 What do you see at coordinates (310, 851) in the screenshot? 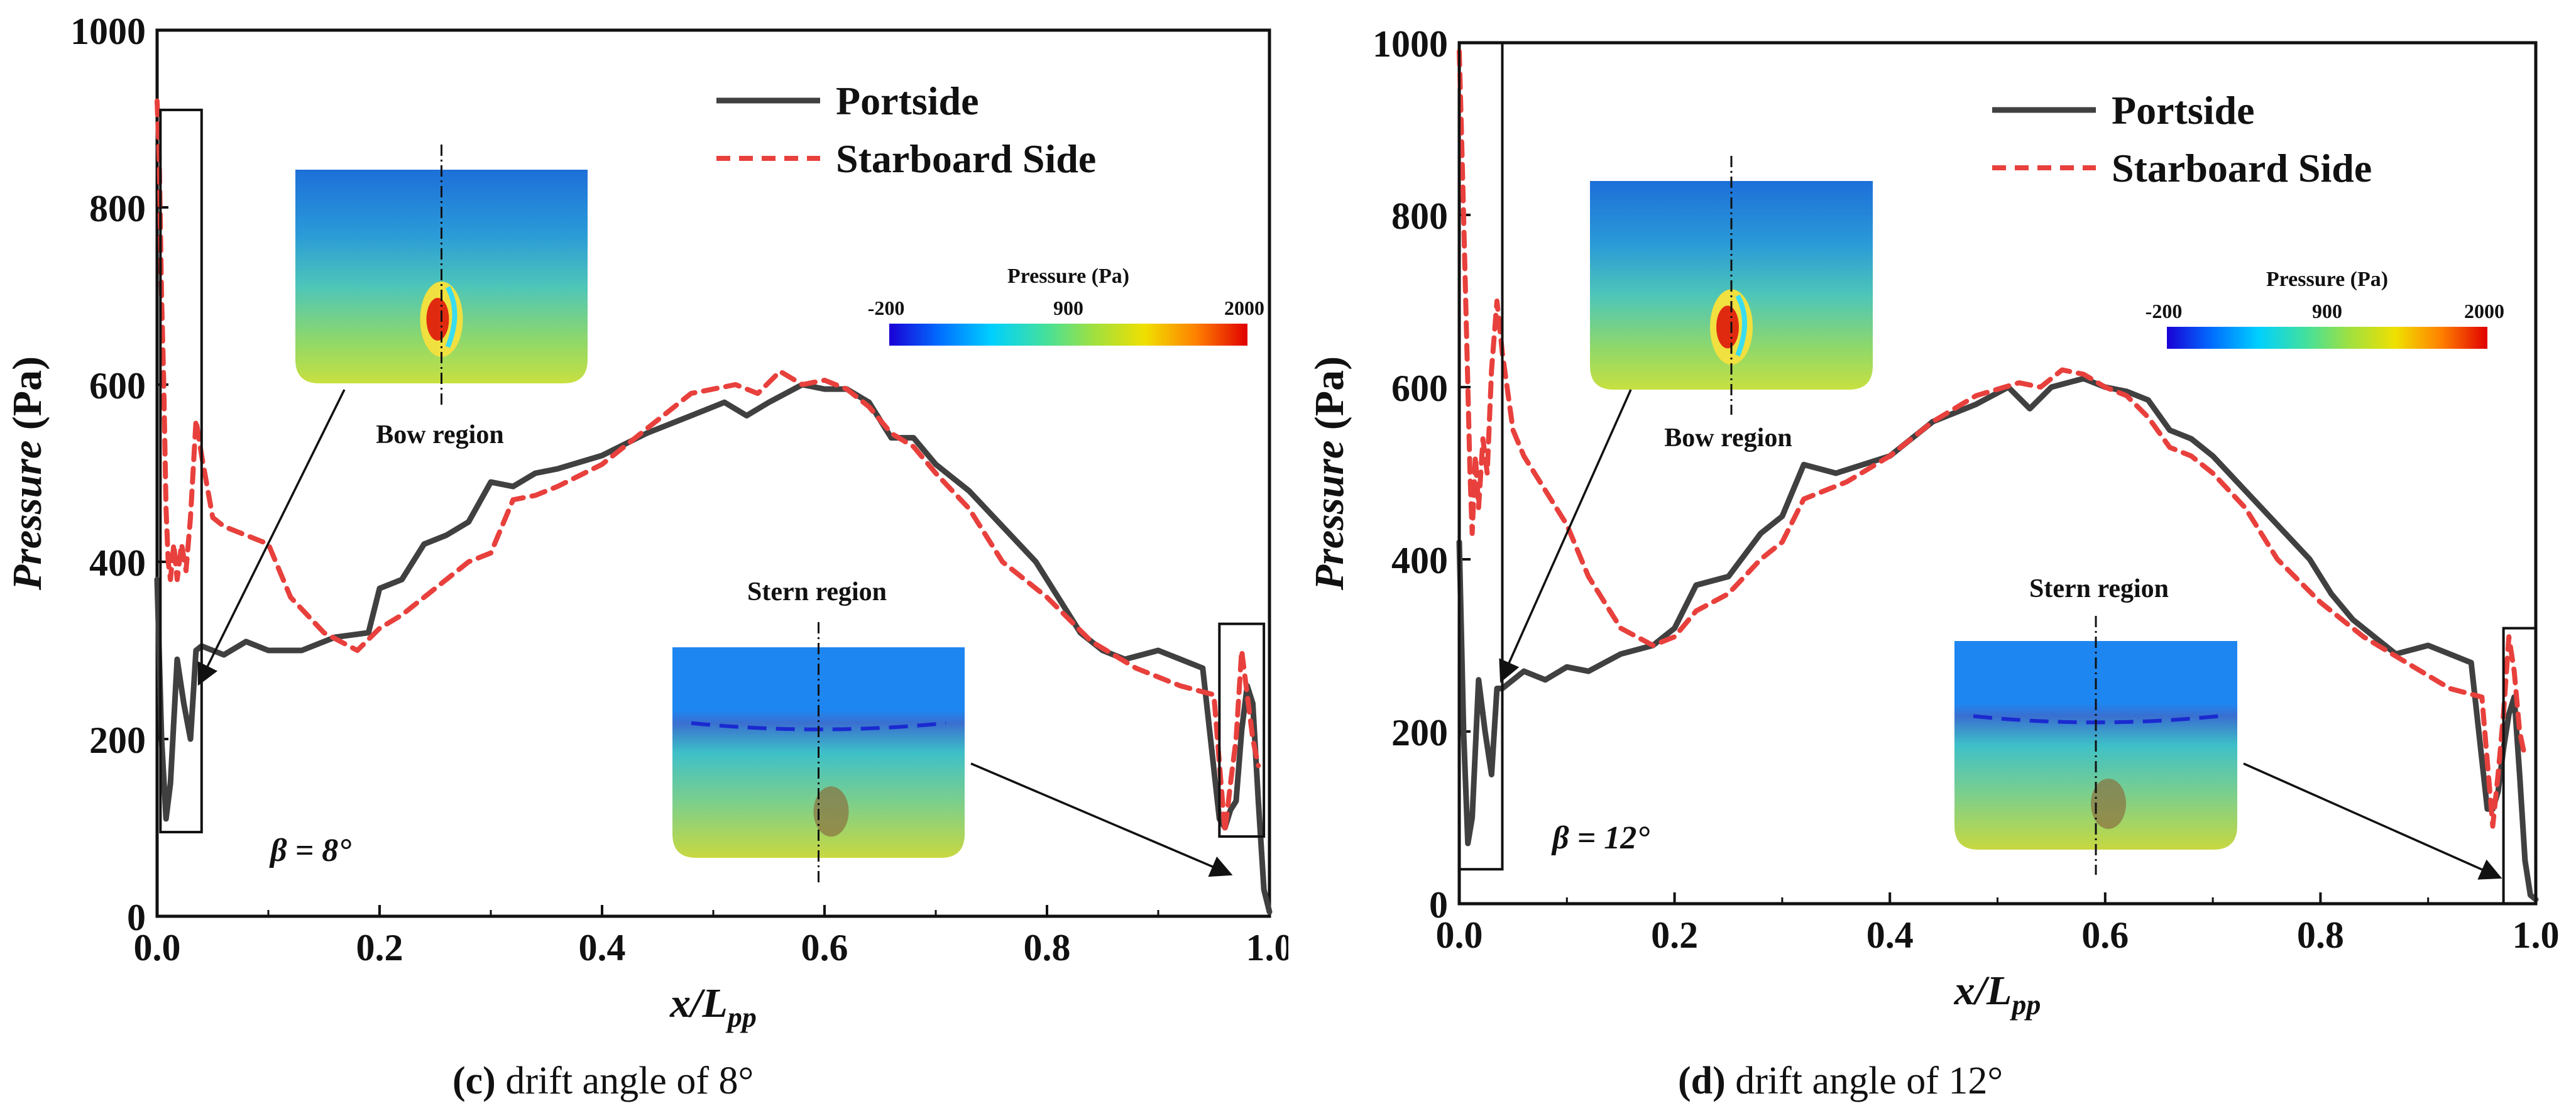
I see `drift-angle-annotation: β = 8°` at bounding box center [310, 851].